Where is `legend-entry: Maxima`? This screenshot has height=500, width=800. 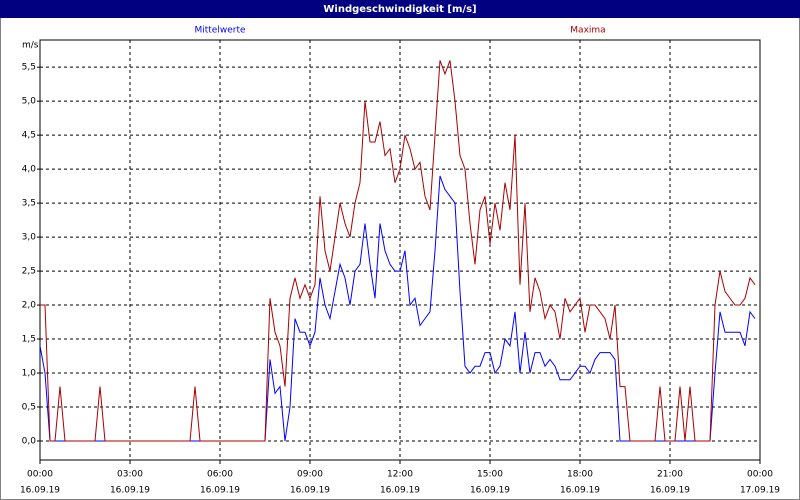 legend-entry: Maxima is located at coordinates (587, 31).